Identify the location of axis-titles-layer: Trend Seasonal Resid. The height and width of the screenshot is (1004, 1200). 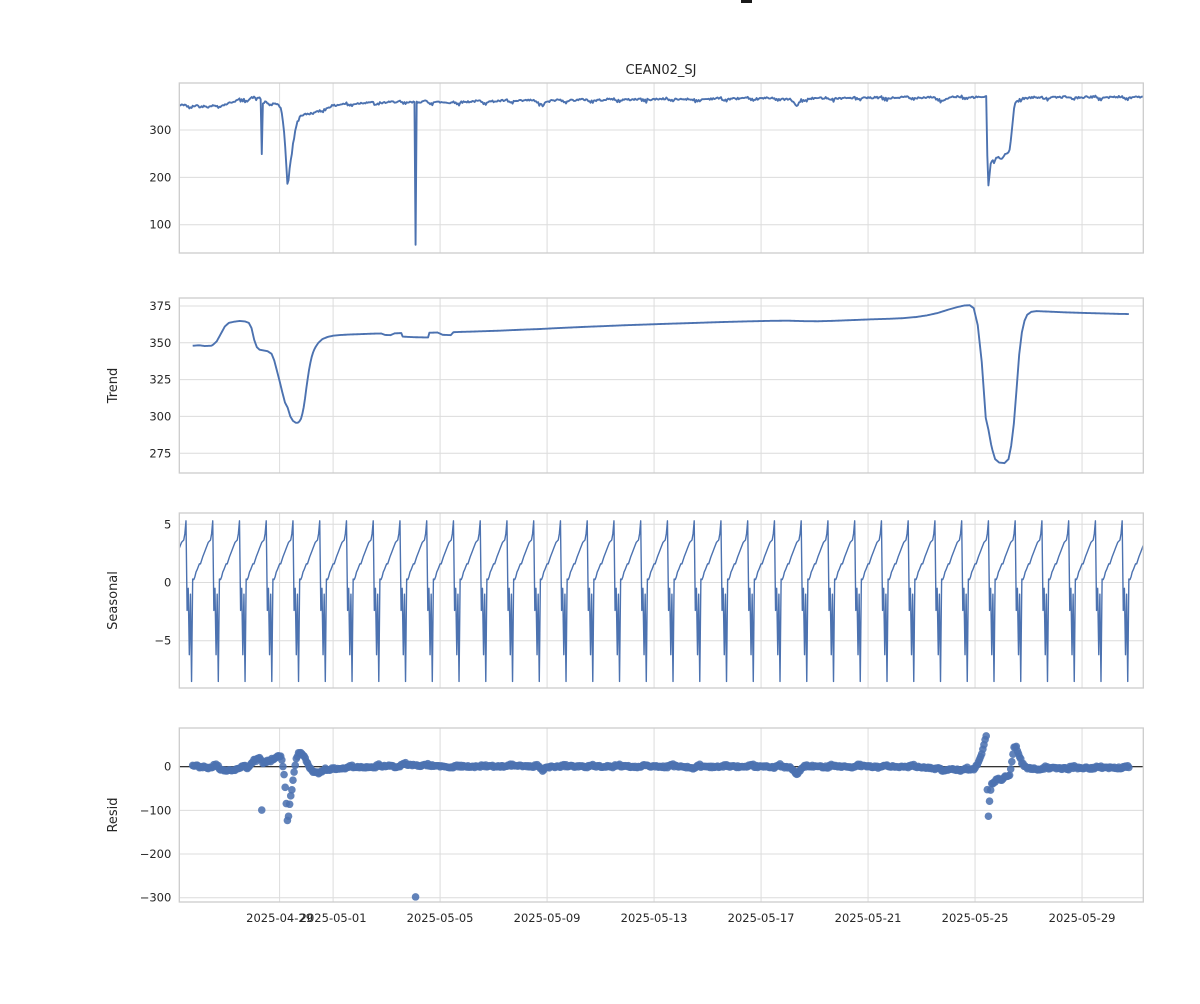
(113, 600).